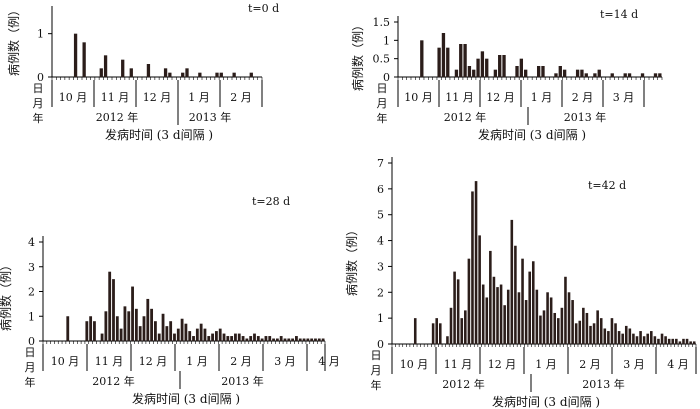  I want to click on chart-title: t=42 d, so click(607, 185).